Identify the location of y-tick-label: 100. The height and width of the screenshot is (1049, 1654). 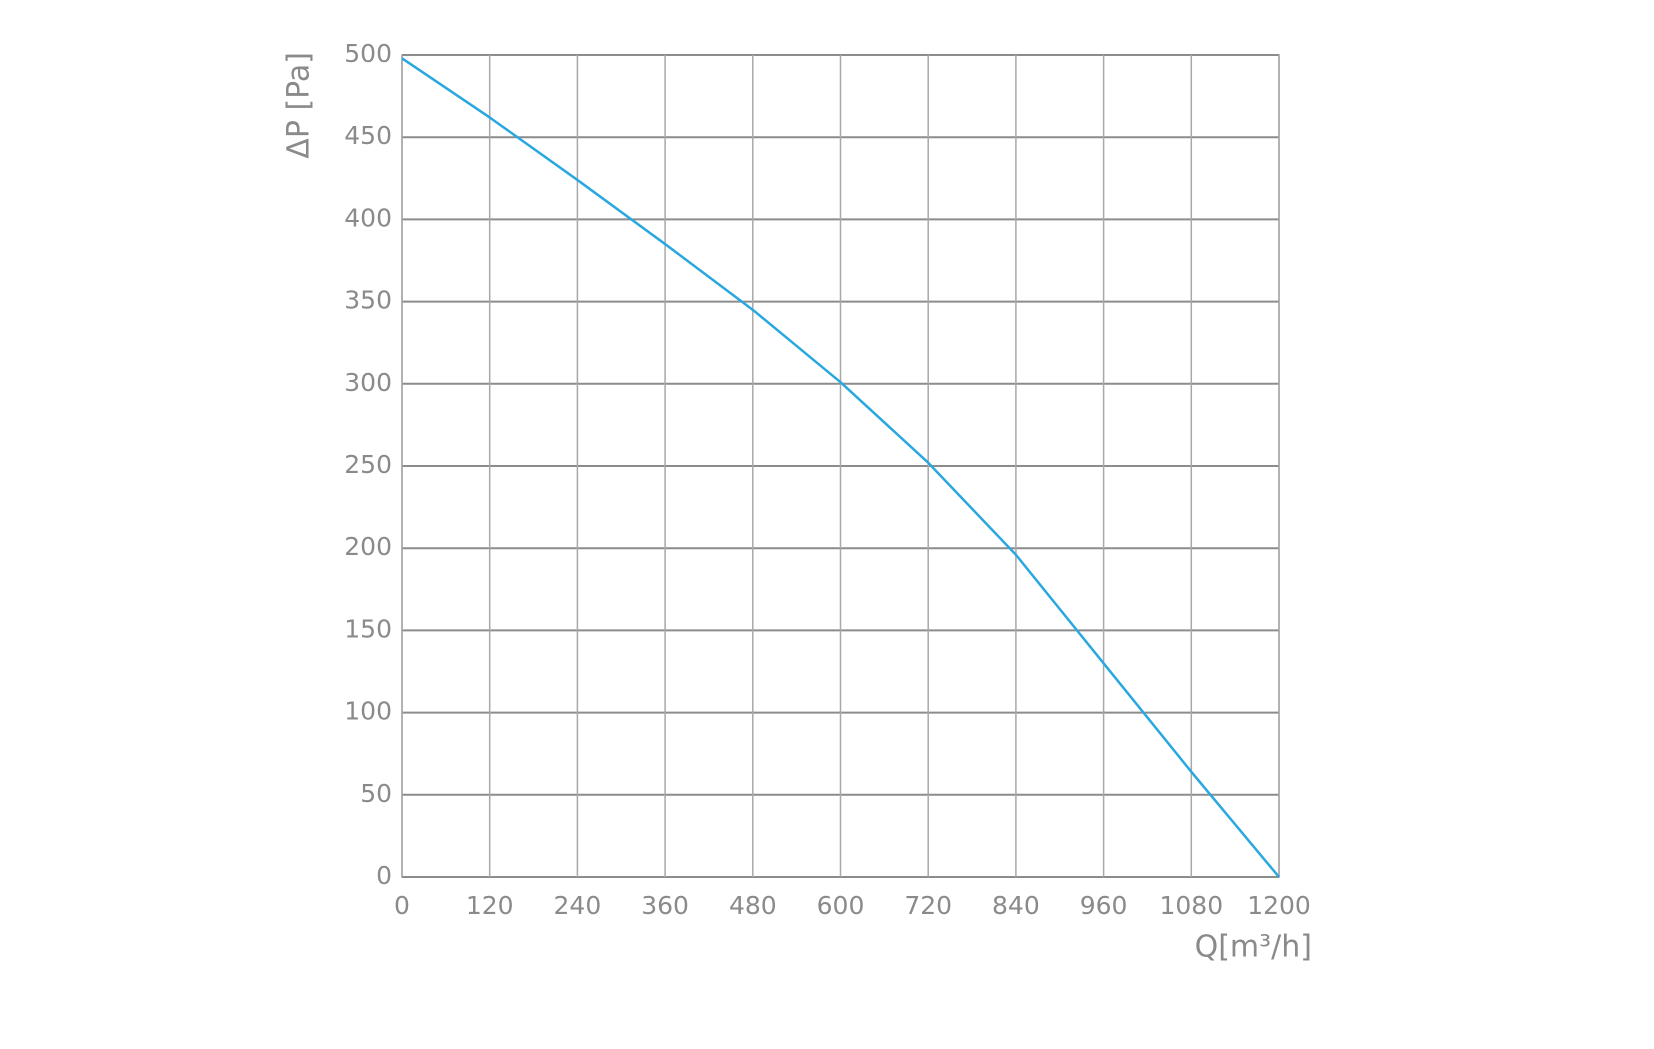
(368, 711).